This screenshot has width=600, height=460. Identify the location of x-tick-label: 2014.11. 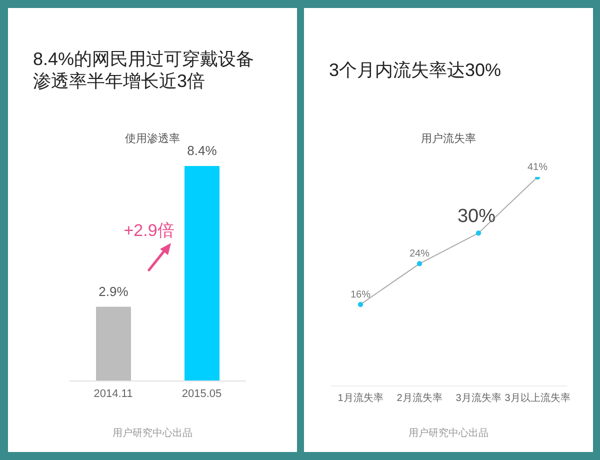
(113, 394).